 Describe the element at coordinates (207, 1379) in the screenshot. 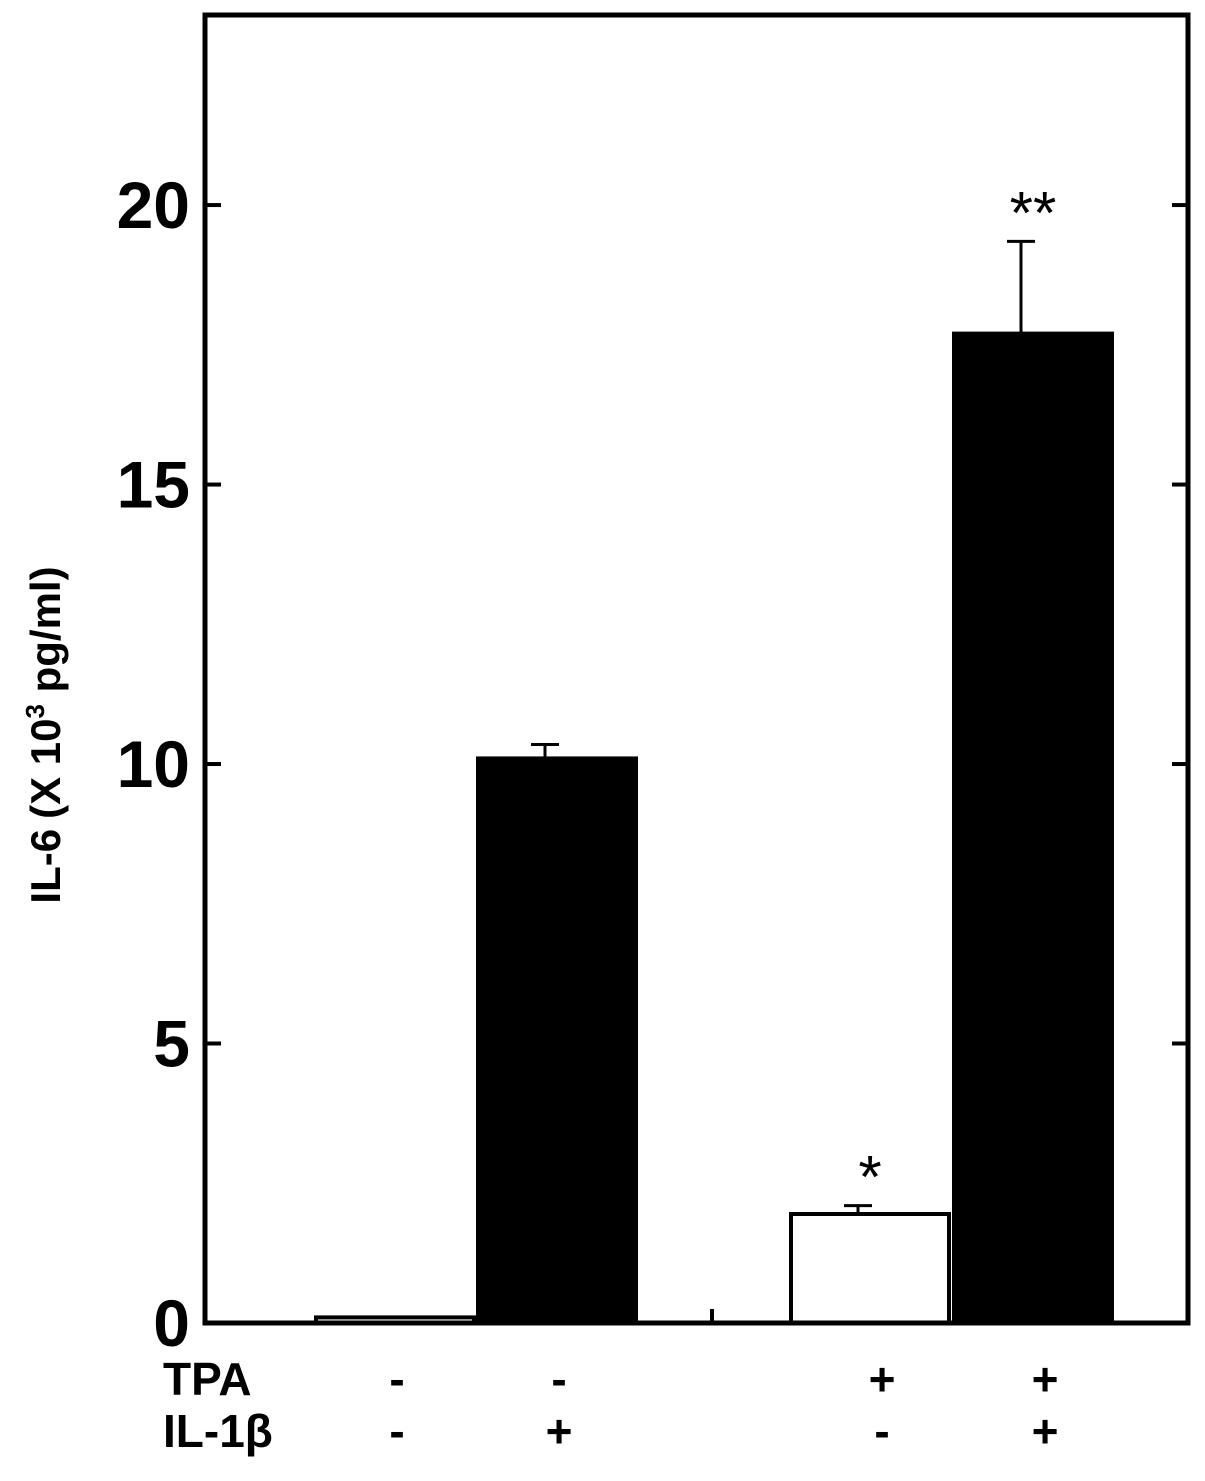

I see `condition-label: TPA` at that location.